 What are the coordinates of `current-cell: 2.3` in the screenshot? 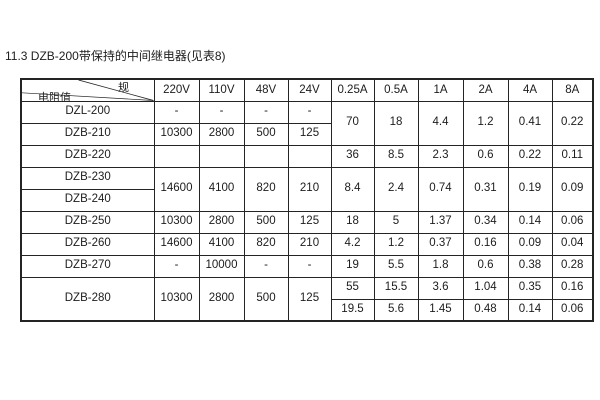 It's located at (440, 156).